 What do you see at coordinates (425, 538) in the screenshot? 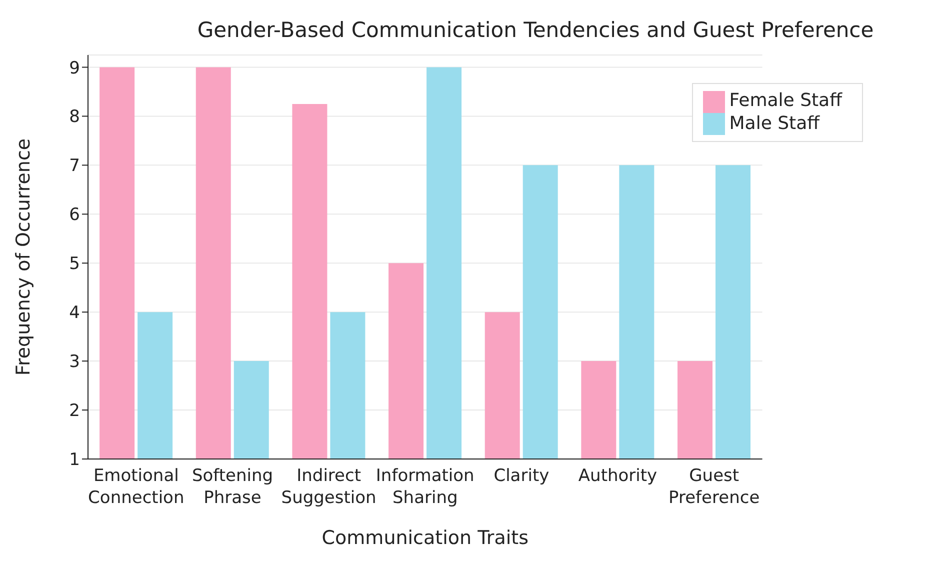
I see `x-axis-title: Communication Traits` at bounding box center [425, 538].